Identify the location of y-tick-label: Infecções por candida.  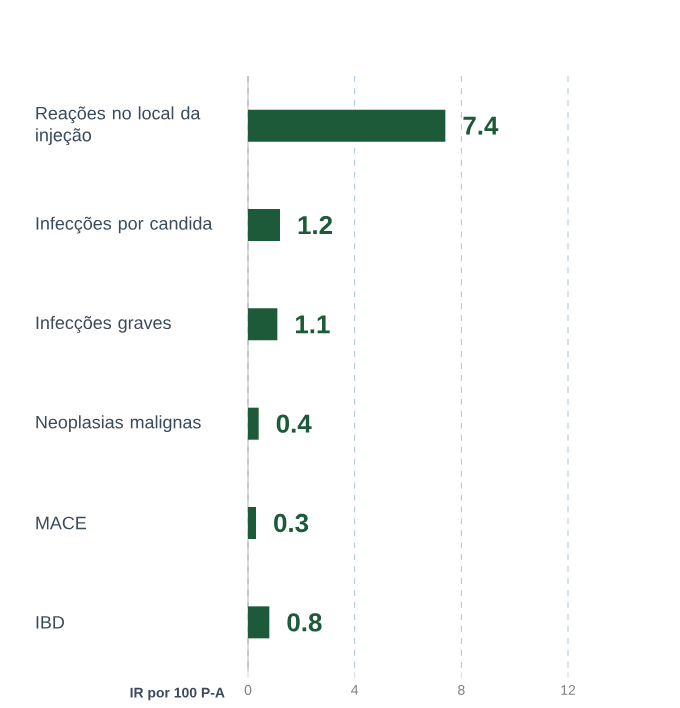
(124, 225).